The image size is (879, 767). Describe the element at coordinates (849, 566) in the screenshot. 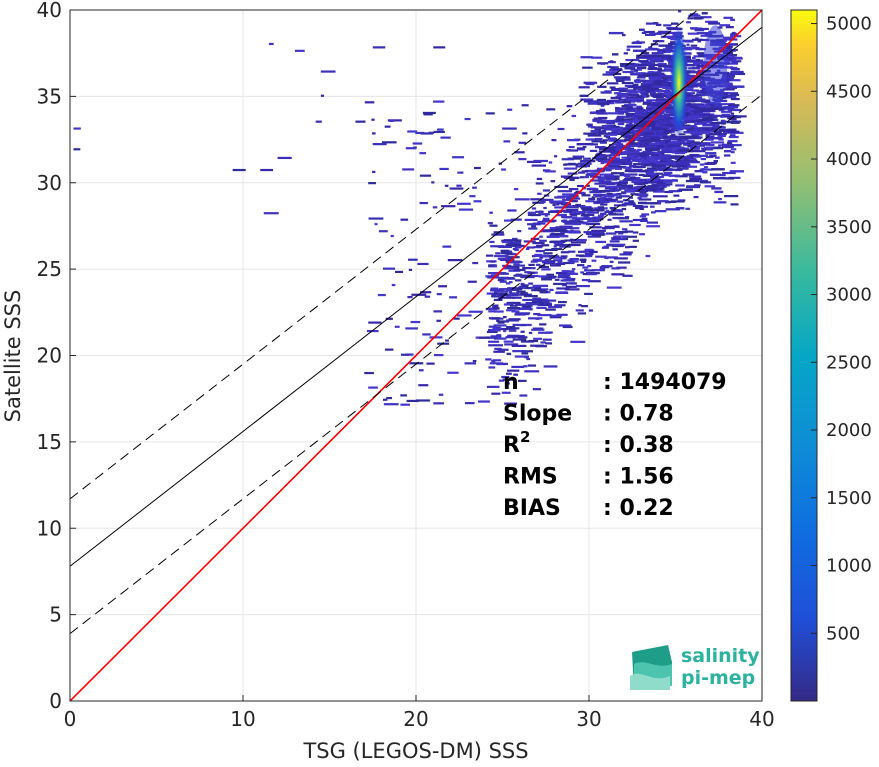

I see `colorbar-tick-label: 1000` at that location.